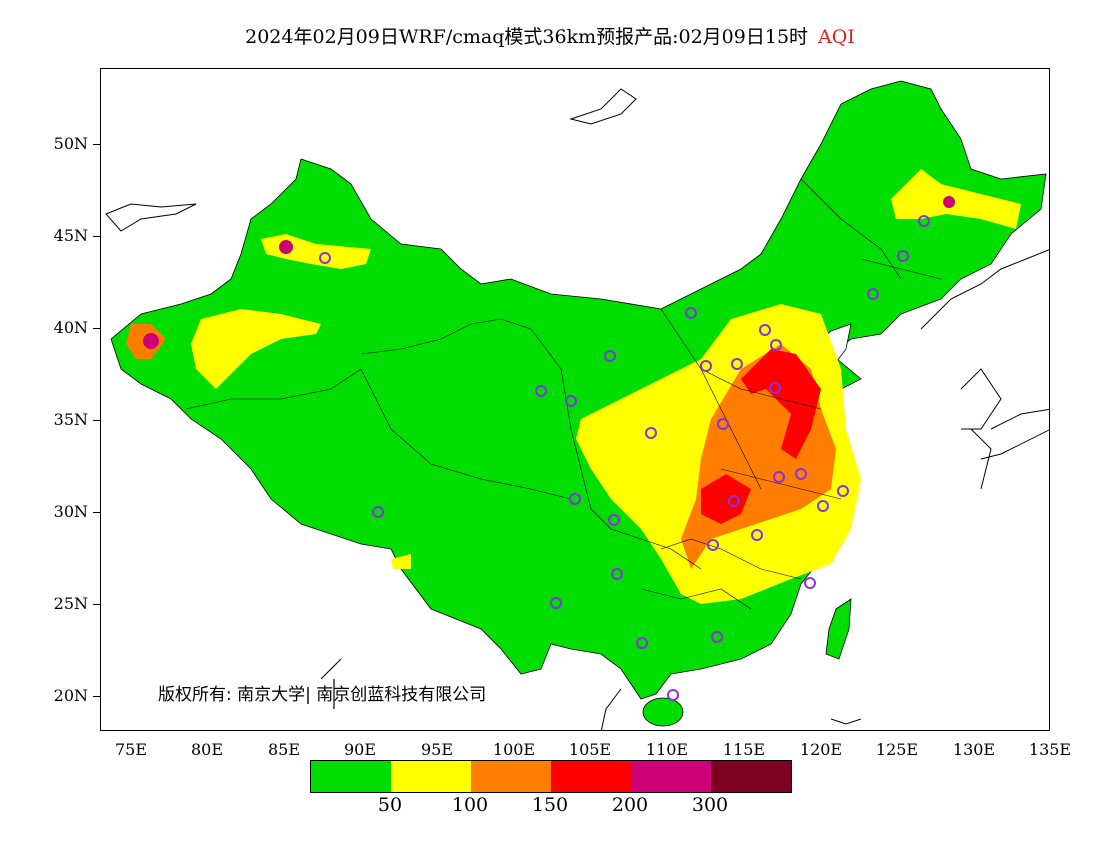 This screenshot has width=1100, height=850. Describe the element at coordinates (70, 235) in the screenshot. I see `y-tick-45n: 45N` at that location.